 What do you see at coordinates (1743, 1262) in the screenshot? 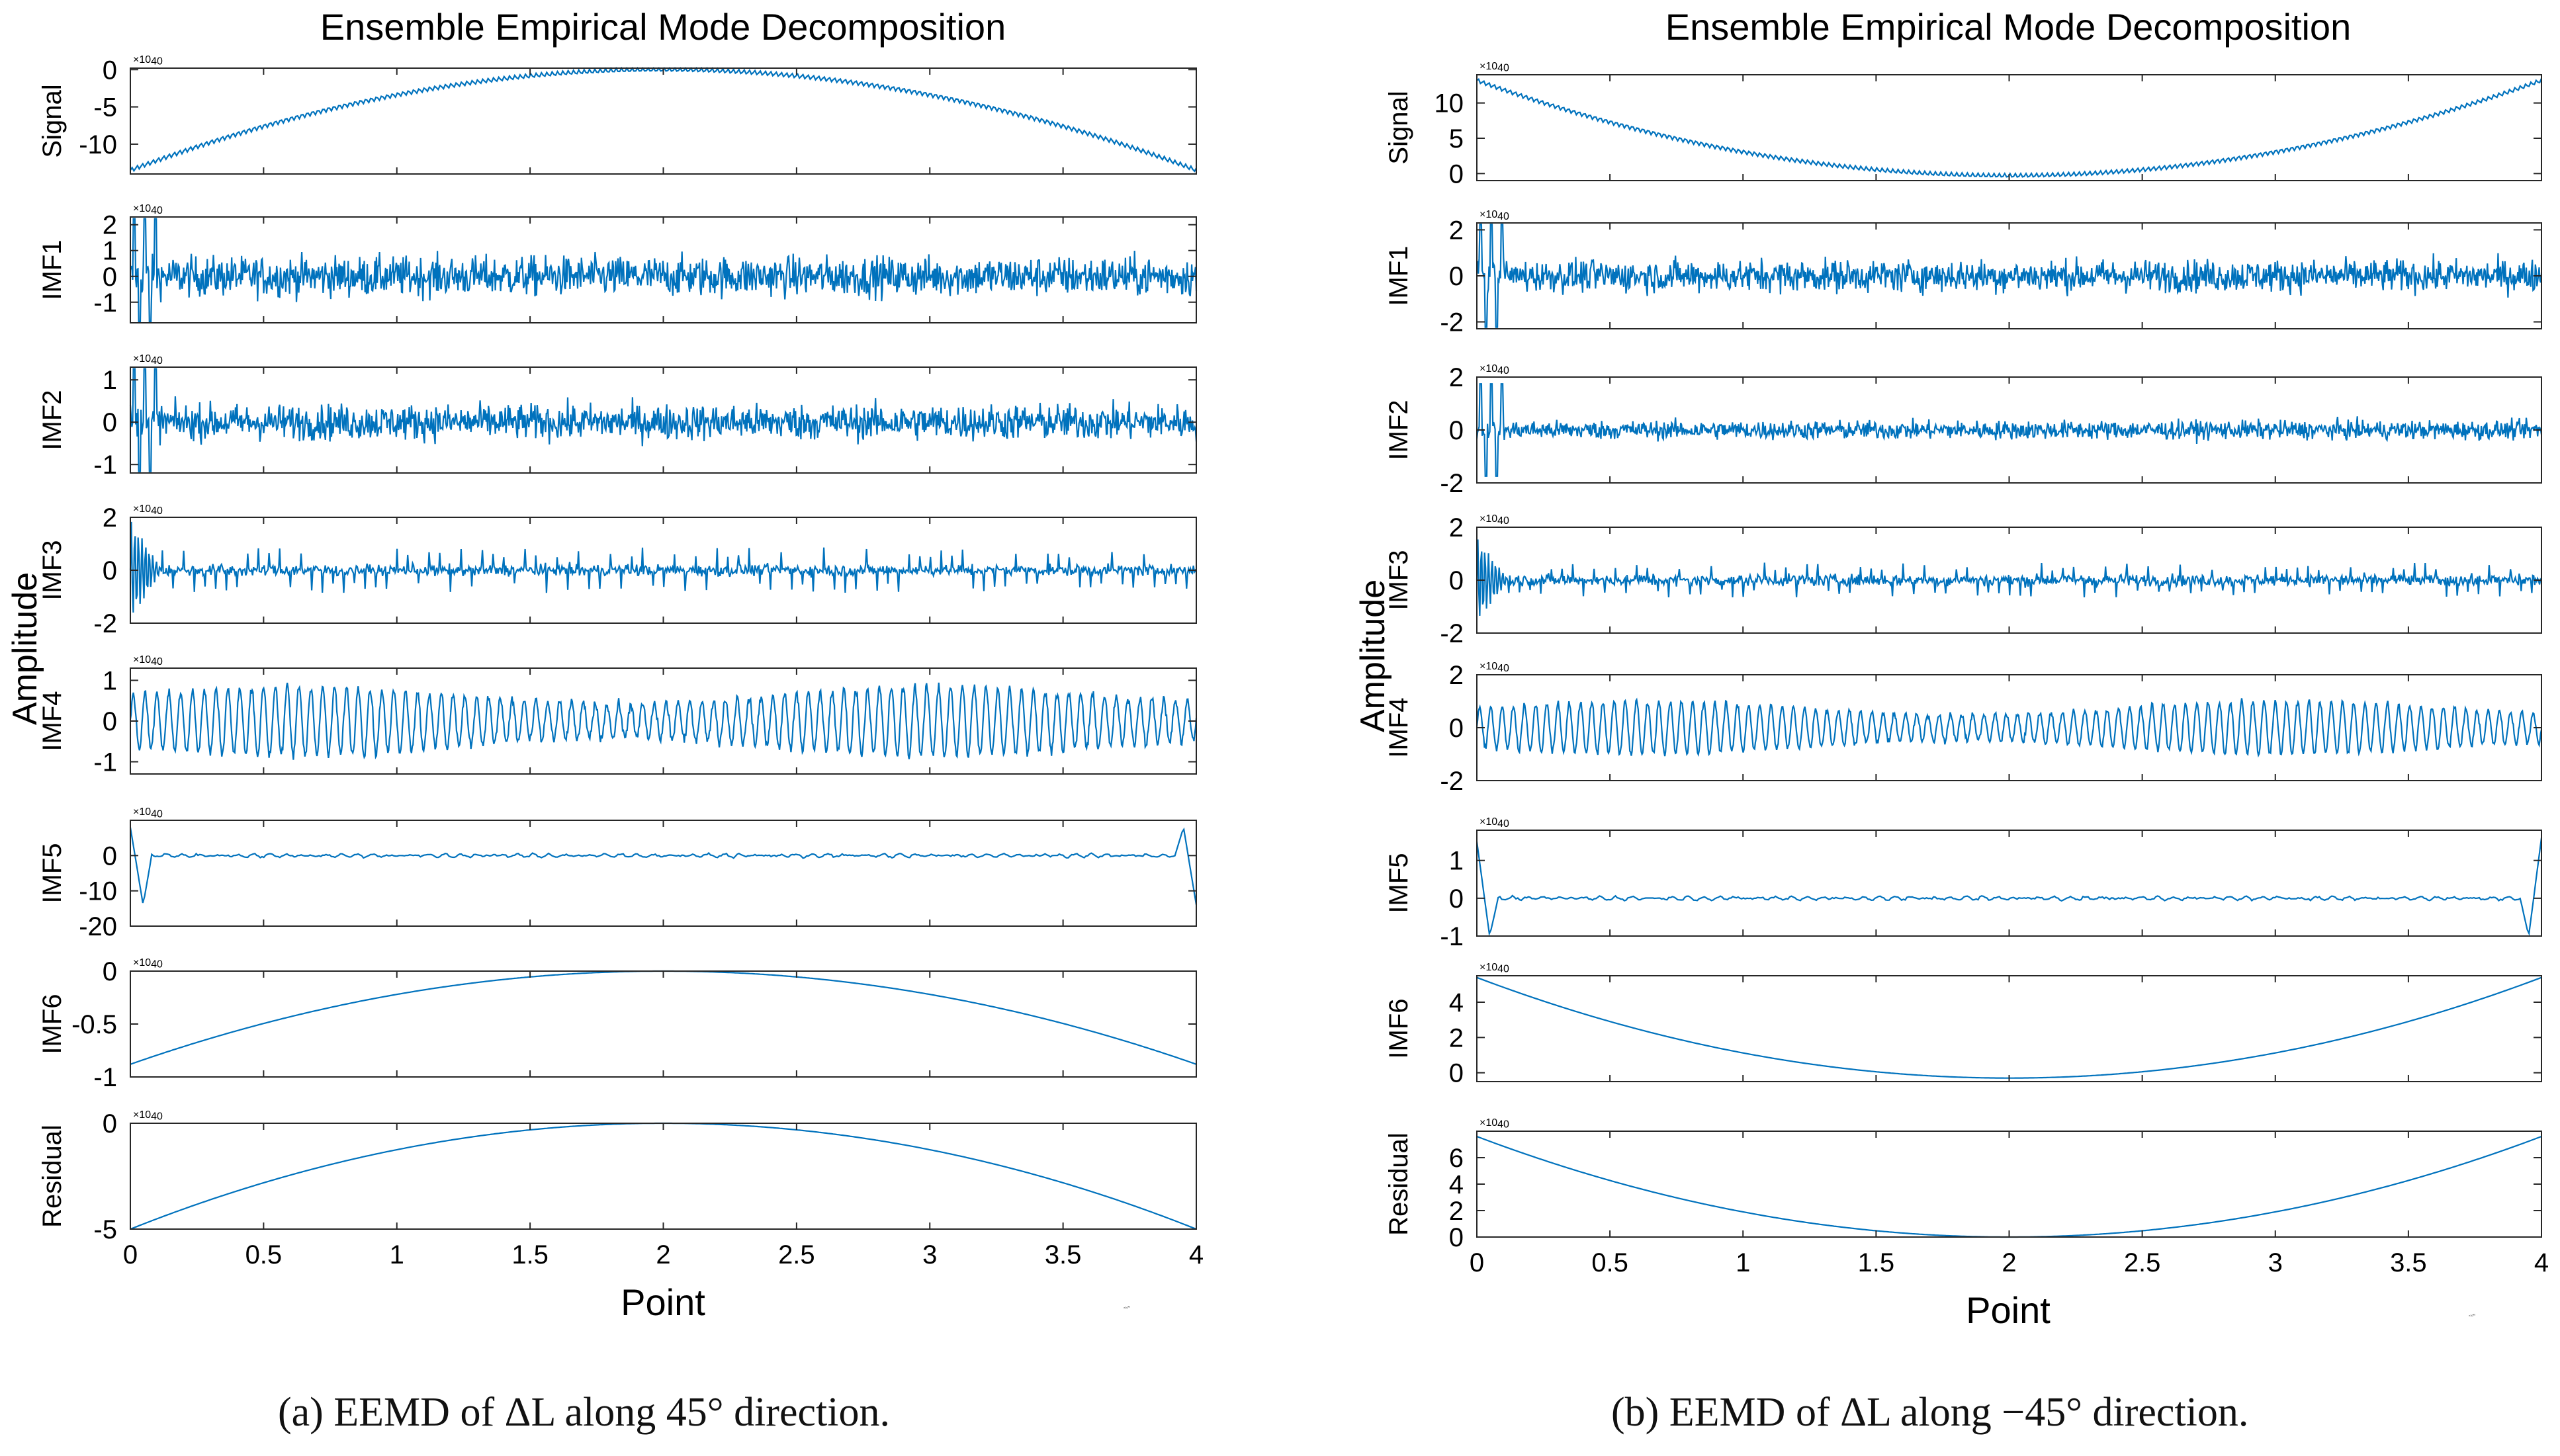
I see `x-tick-label: 1` at bounding box center [1743, 1262].